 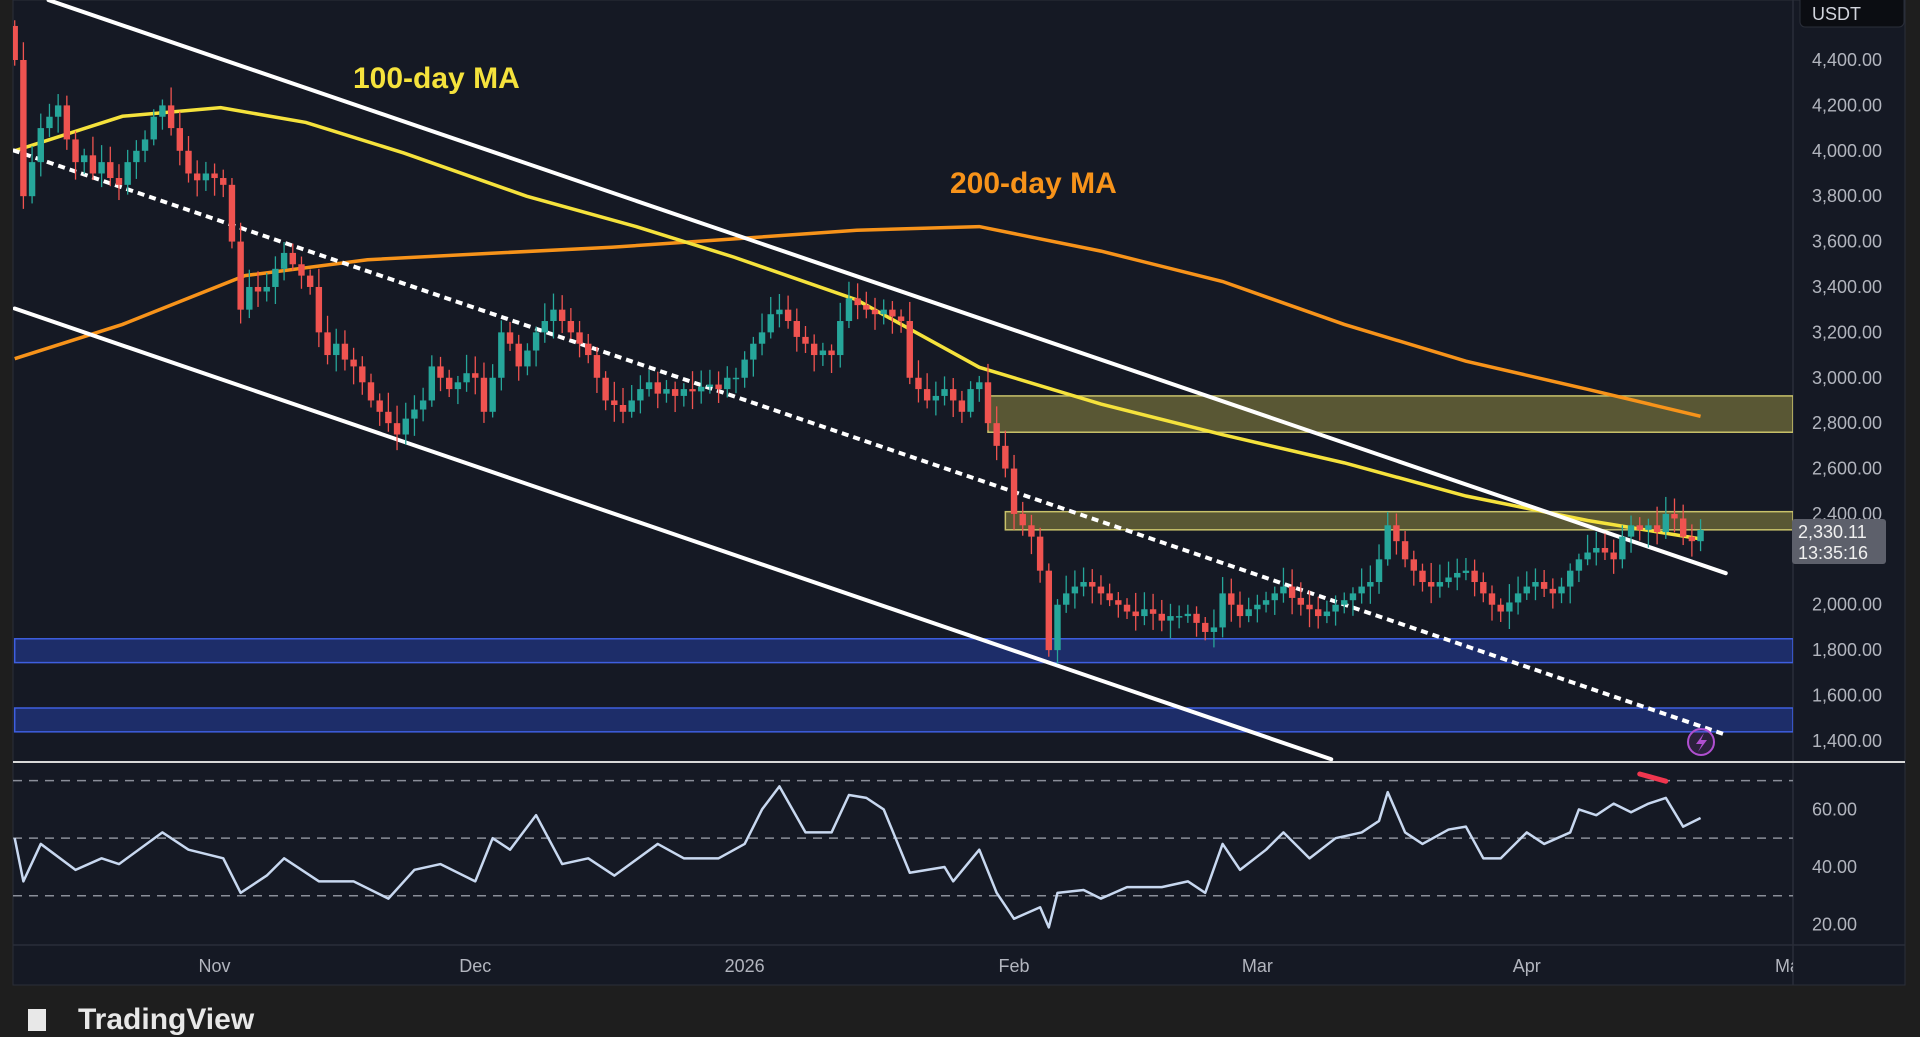 What do you see at coordinates (903, 850) in the screenshot?
I see `rsi-pane` at bounding box center [903, 850].